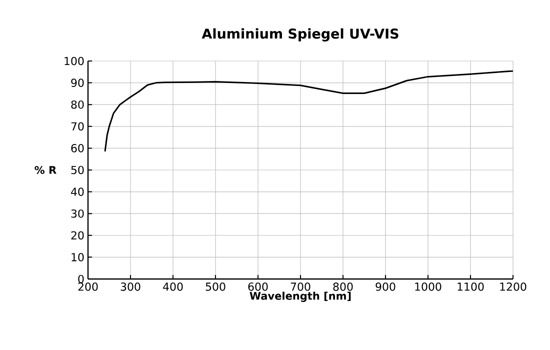 The height and width of the screenshot is (350, 550). I want to click on x-tick-label: 800, so click(343, 286).